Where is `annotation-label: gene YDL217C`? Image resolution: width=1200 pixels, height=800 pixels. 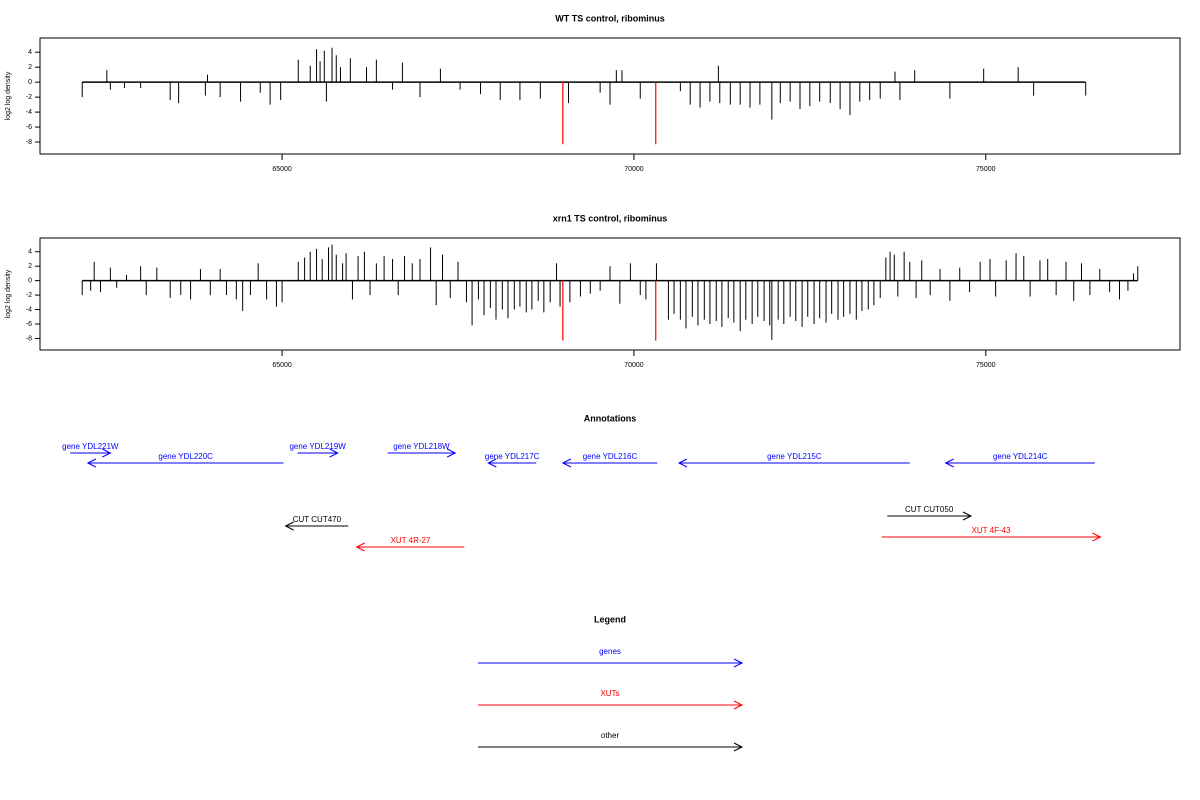 annotation-label: gene YDL217C is located at coordinates (512, 456).